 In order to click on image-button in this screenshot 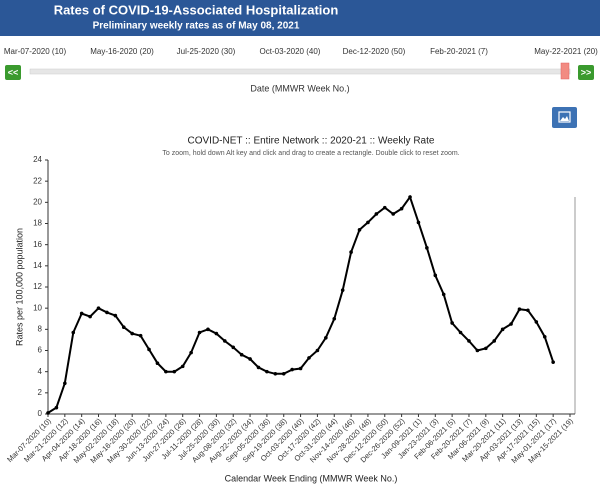, I will do `click(564, 117)`.